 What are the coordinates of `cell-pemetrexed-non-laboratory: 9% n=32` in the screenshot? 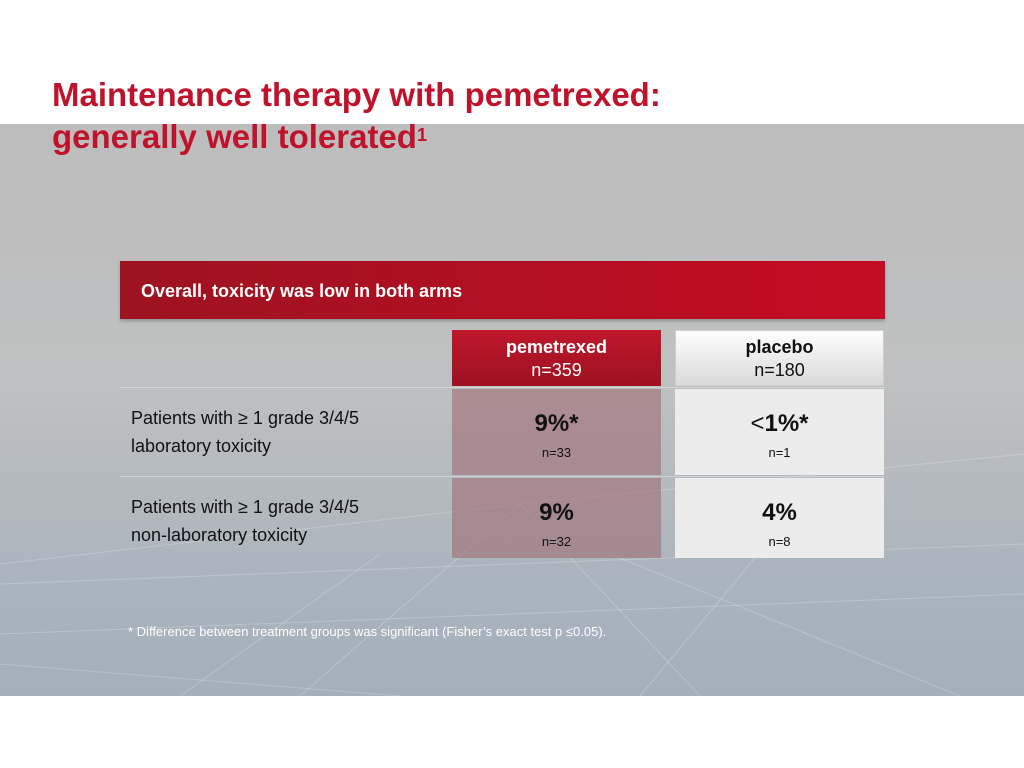 It's located at (556, 518).